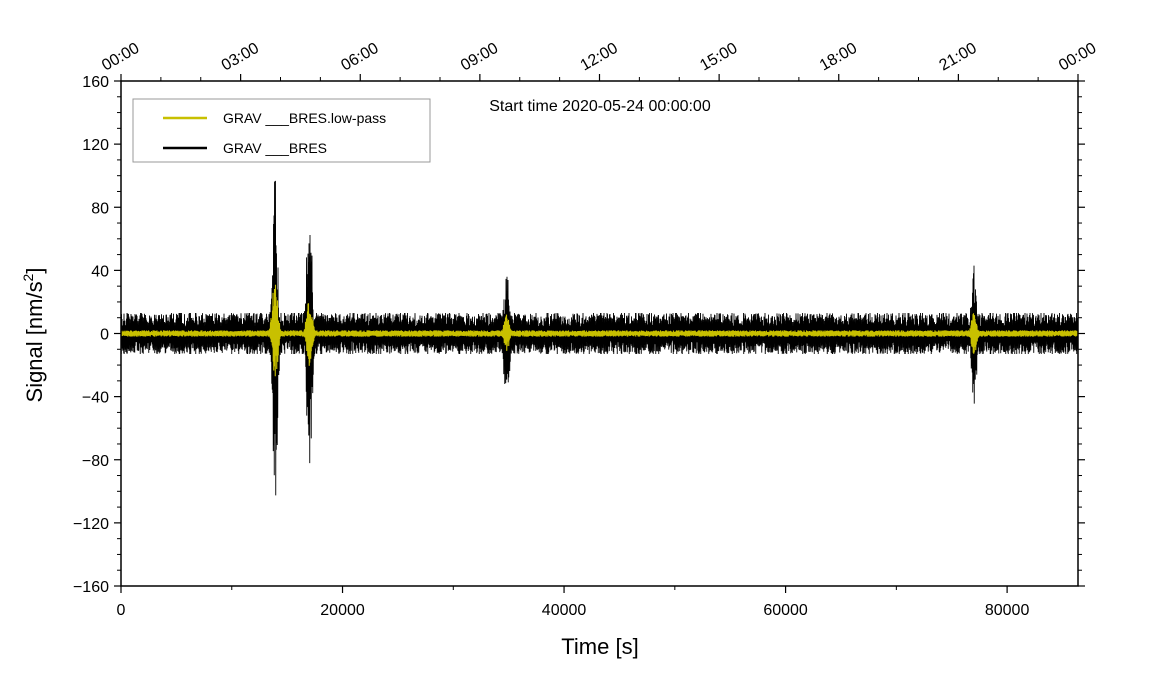  Describe the element at coordinates (100, 208) in the screenshot. I see `y-tick-label: 80` at that location.